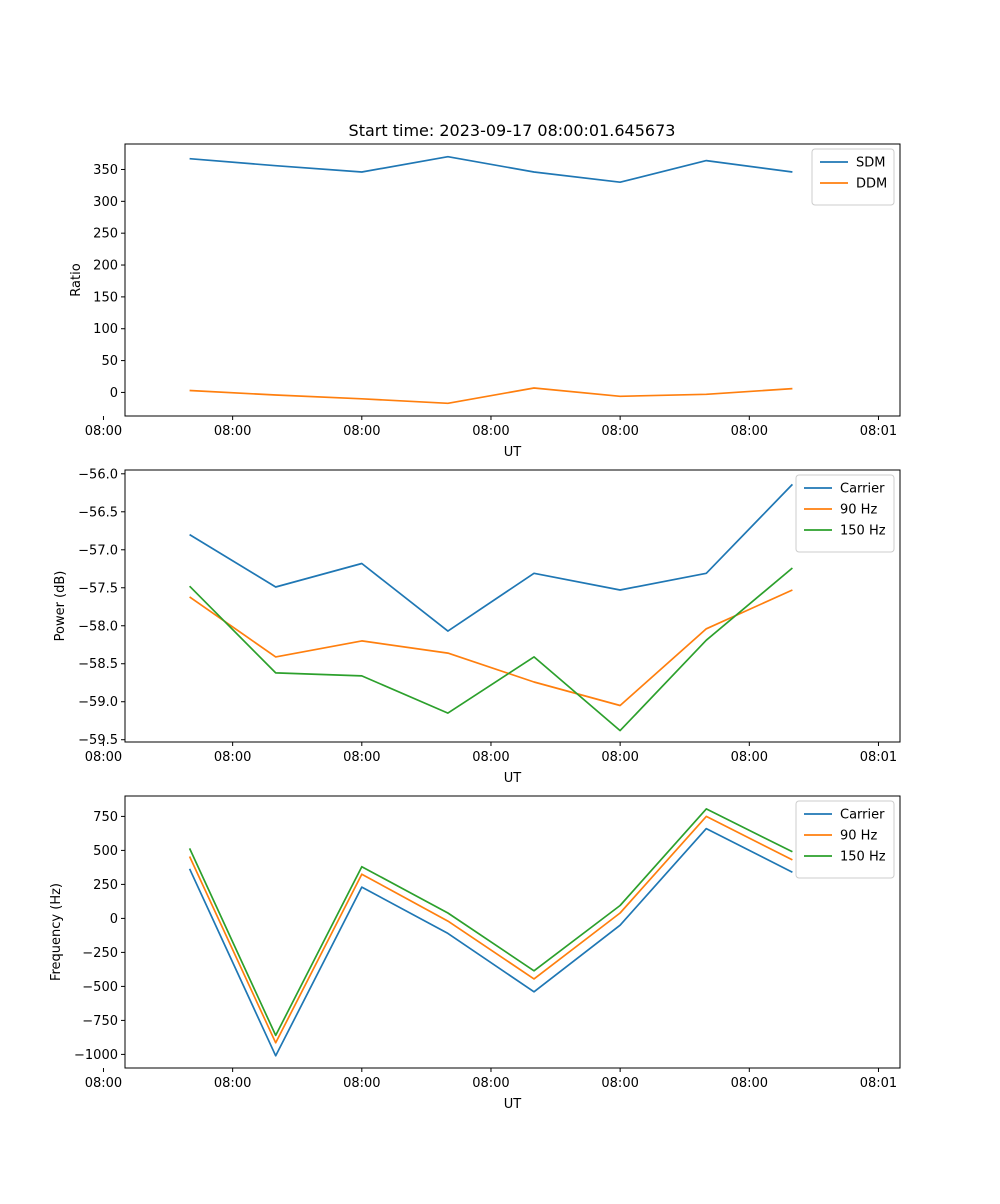 Image resolution: width=1000 pixels, height=1204 pixels. I want to click on ratio-legend-label-ddm: DDM, so click(871, 184).